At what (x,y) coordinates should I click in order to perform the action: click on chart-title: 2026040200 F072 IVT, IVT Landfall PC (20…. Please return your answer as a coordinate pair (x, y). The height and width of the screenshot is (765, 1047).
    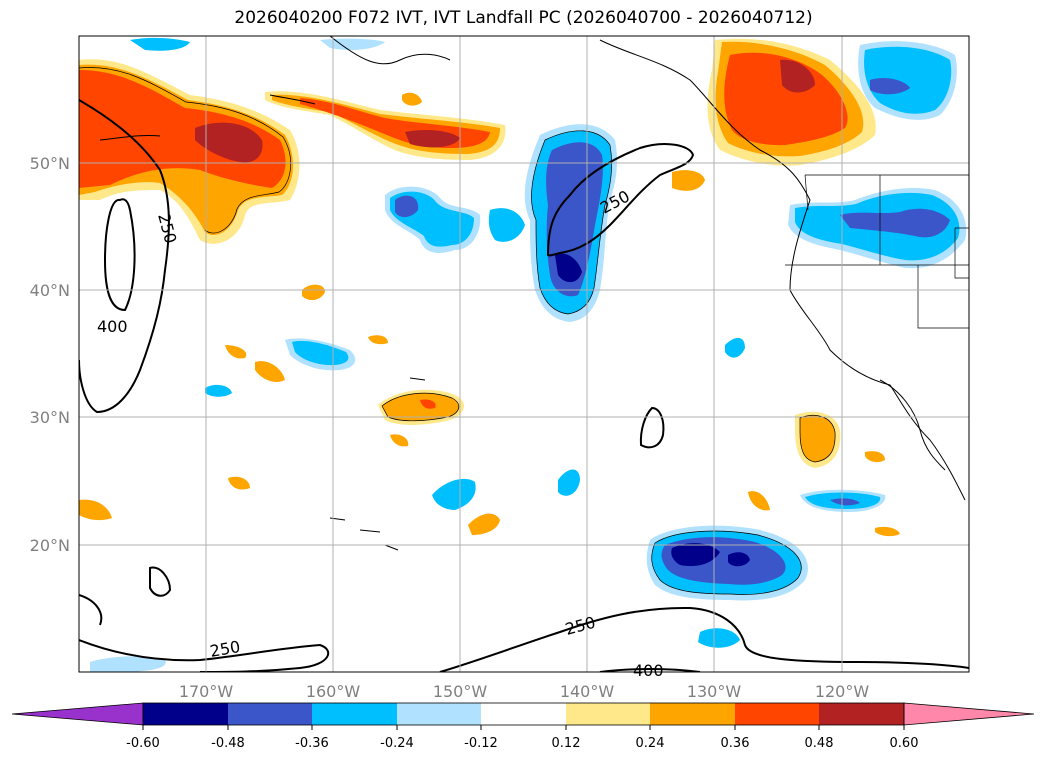
    Looking at the image, I should click on (523, 18).